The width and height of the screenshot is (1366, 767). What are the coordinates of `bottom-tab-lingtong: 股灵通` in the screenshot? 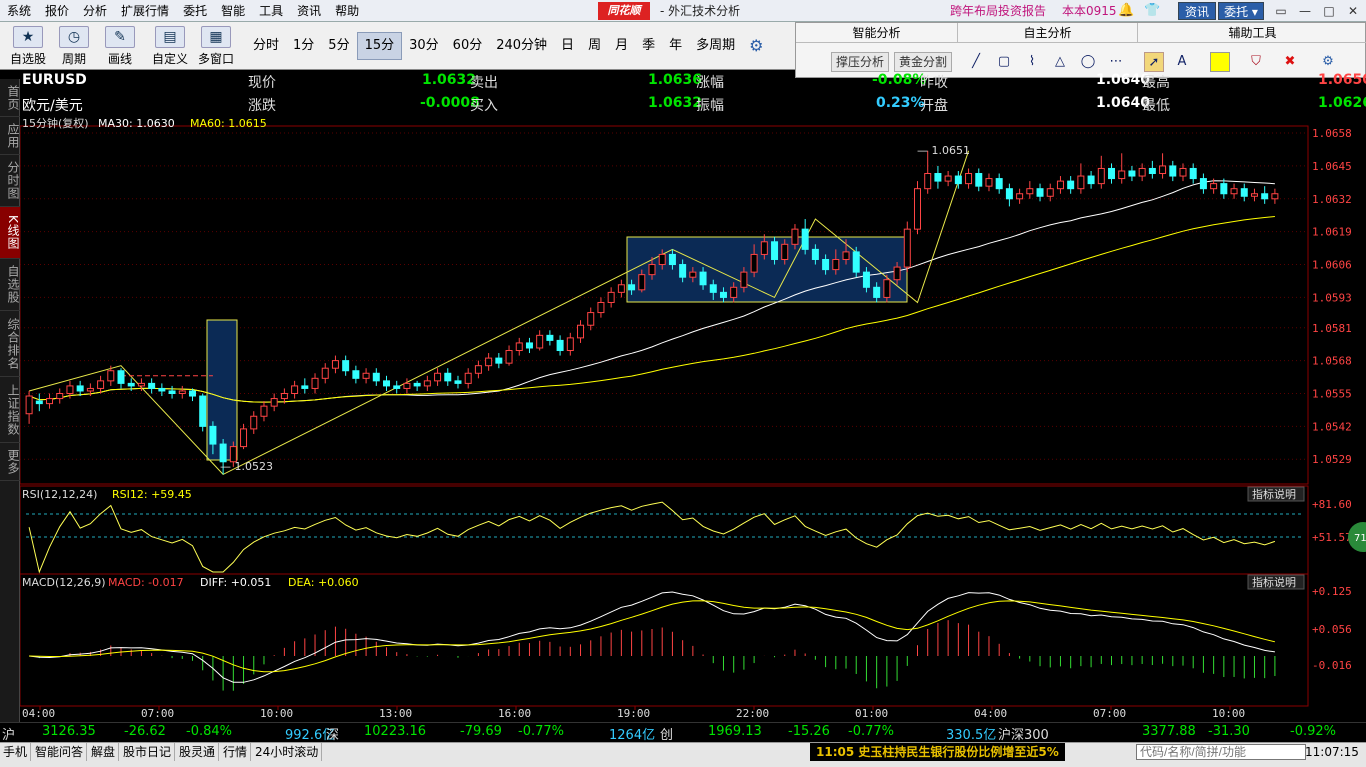 It's located at (198, 752).